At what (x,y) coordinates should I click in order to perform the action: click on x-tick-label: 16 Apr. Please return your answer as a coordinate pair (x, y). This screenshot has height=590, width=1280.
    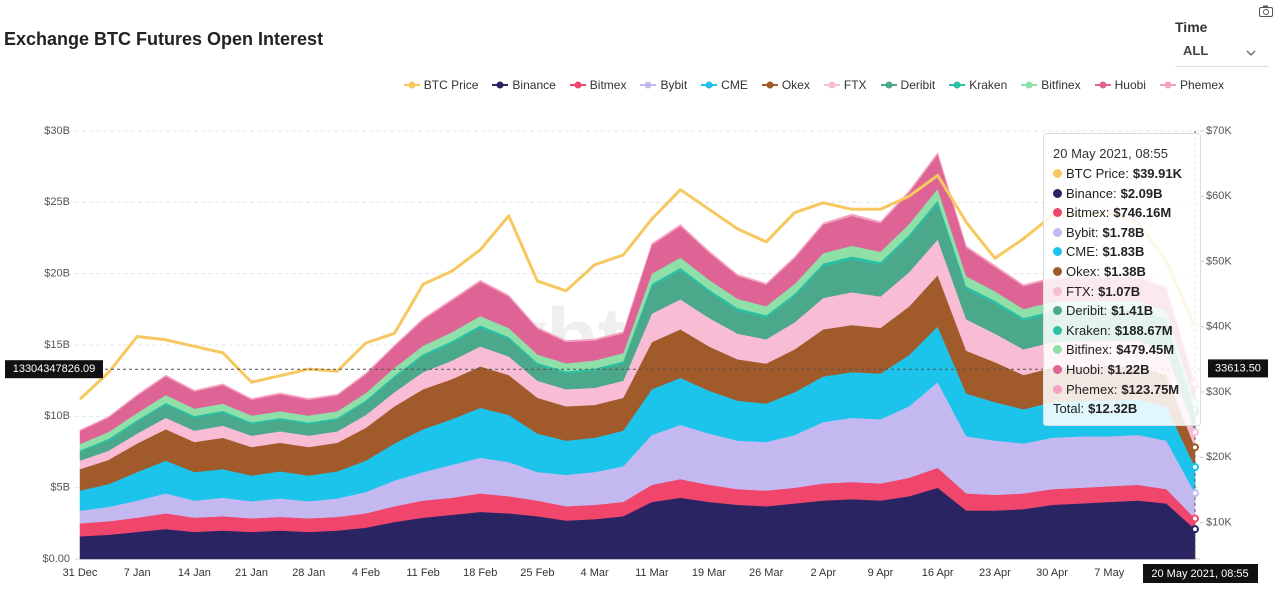
    Looking at the image, I should click on (938, 573).